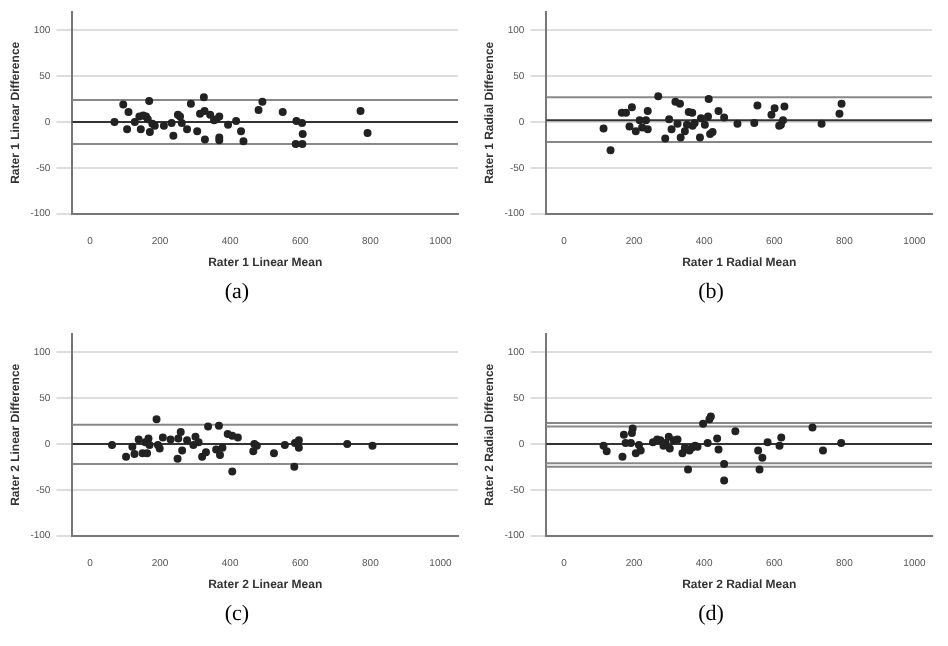  I want to click on text: (b), so click(711, 292).